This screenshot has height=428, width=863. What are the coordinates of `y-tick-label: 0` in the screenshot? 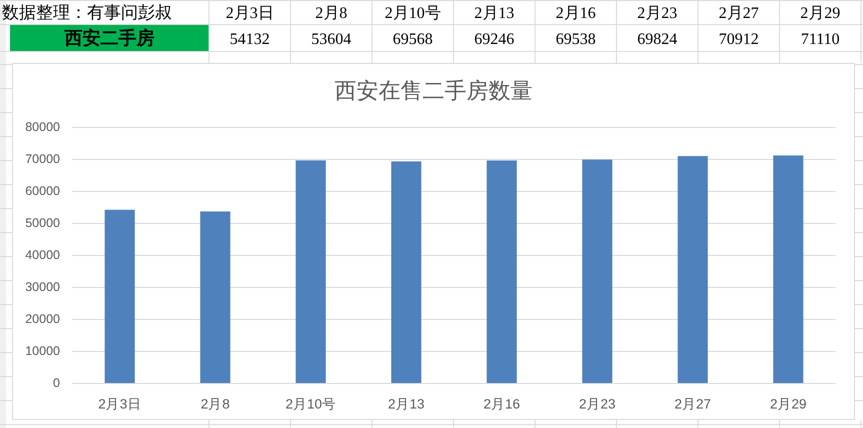 It's located at (56, 383).